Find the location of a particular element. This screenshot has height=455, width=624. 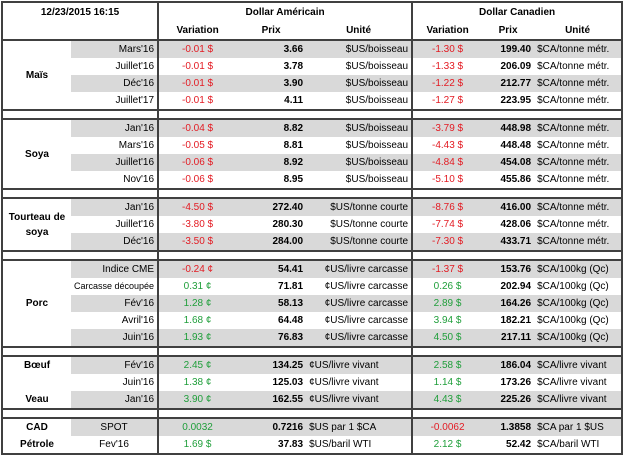

cad-prix: 428.06 is located at coordinates (516, 224).